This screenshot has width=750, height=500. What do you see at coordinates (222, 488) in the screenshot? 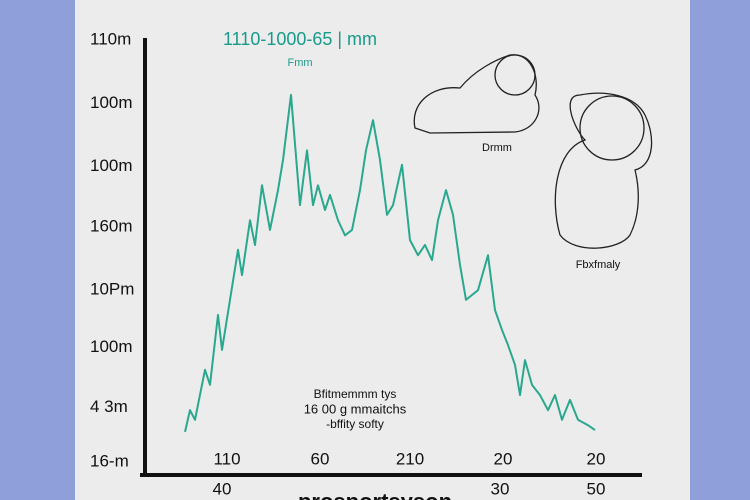
I see `x-tick-label-secondary: 40` at bounding box center [222, 488].